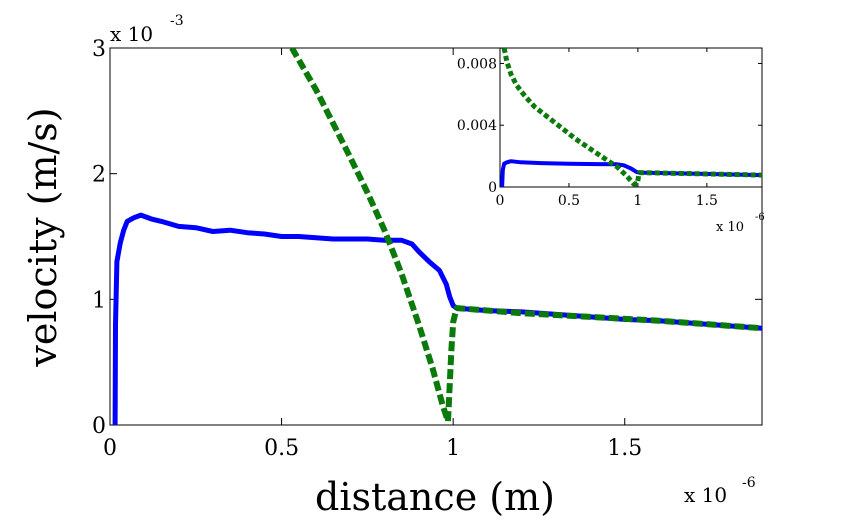  I want to click on inset-y-tick-label-2: 0.008, so click(477, 64).